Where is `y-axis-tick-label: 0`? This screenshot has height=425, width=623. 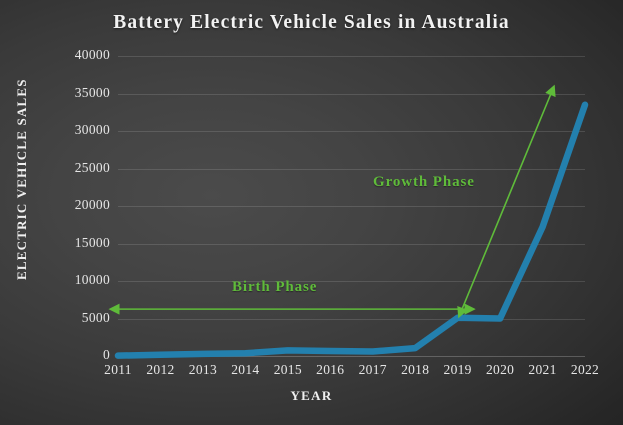 y-axis-tick-label: 0 is located at coordinates (106, 354).